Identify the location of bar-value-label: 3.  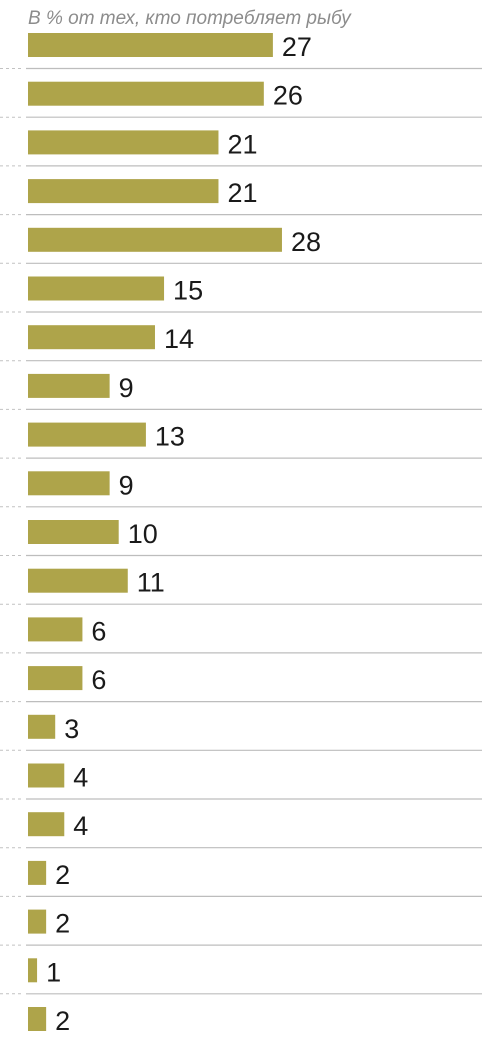
(71, 729).